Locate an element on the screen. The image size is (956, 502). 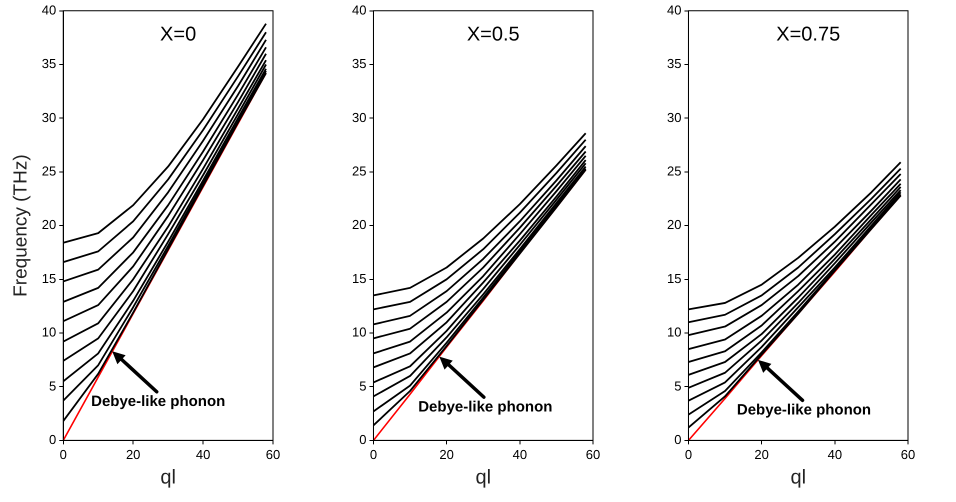
text: X=0.75 is located at coordinates (808, 34).